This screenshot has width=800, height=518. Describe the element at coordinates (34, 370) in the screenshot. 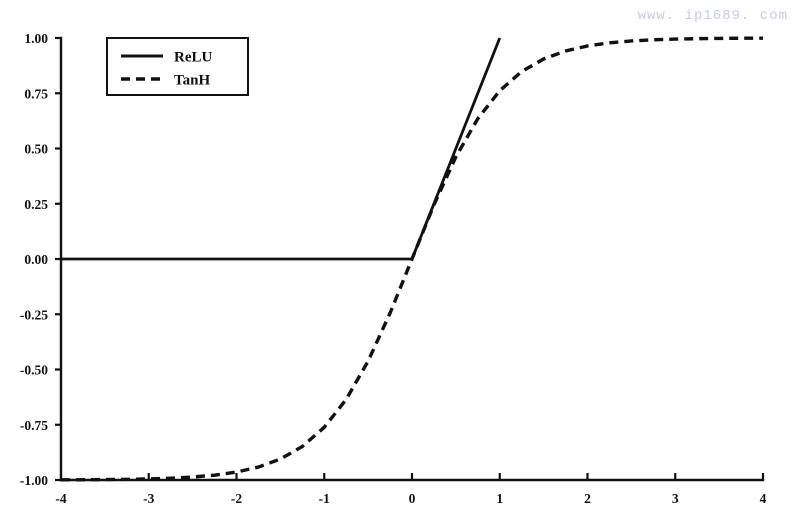

I see `y-tick-label: -0.50` at that location.